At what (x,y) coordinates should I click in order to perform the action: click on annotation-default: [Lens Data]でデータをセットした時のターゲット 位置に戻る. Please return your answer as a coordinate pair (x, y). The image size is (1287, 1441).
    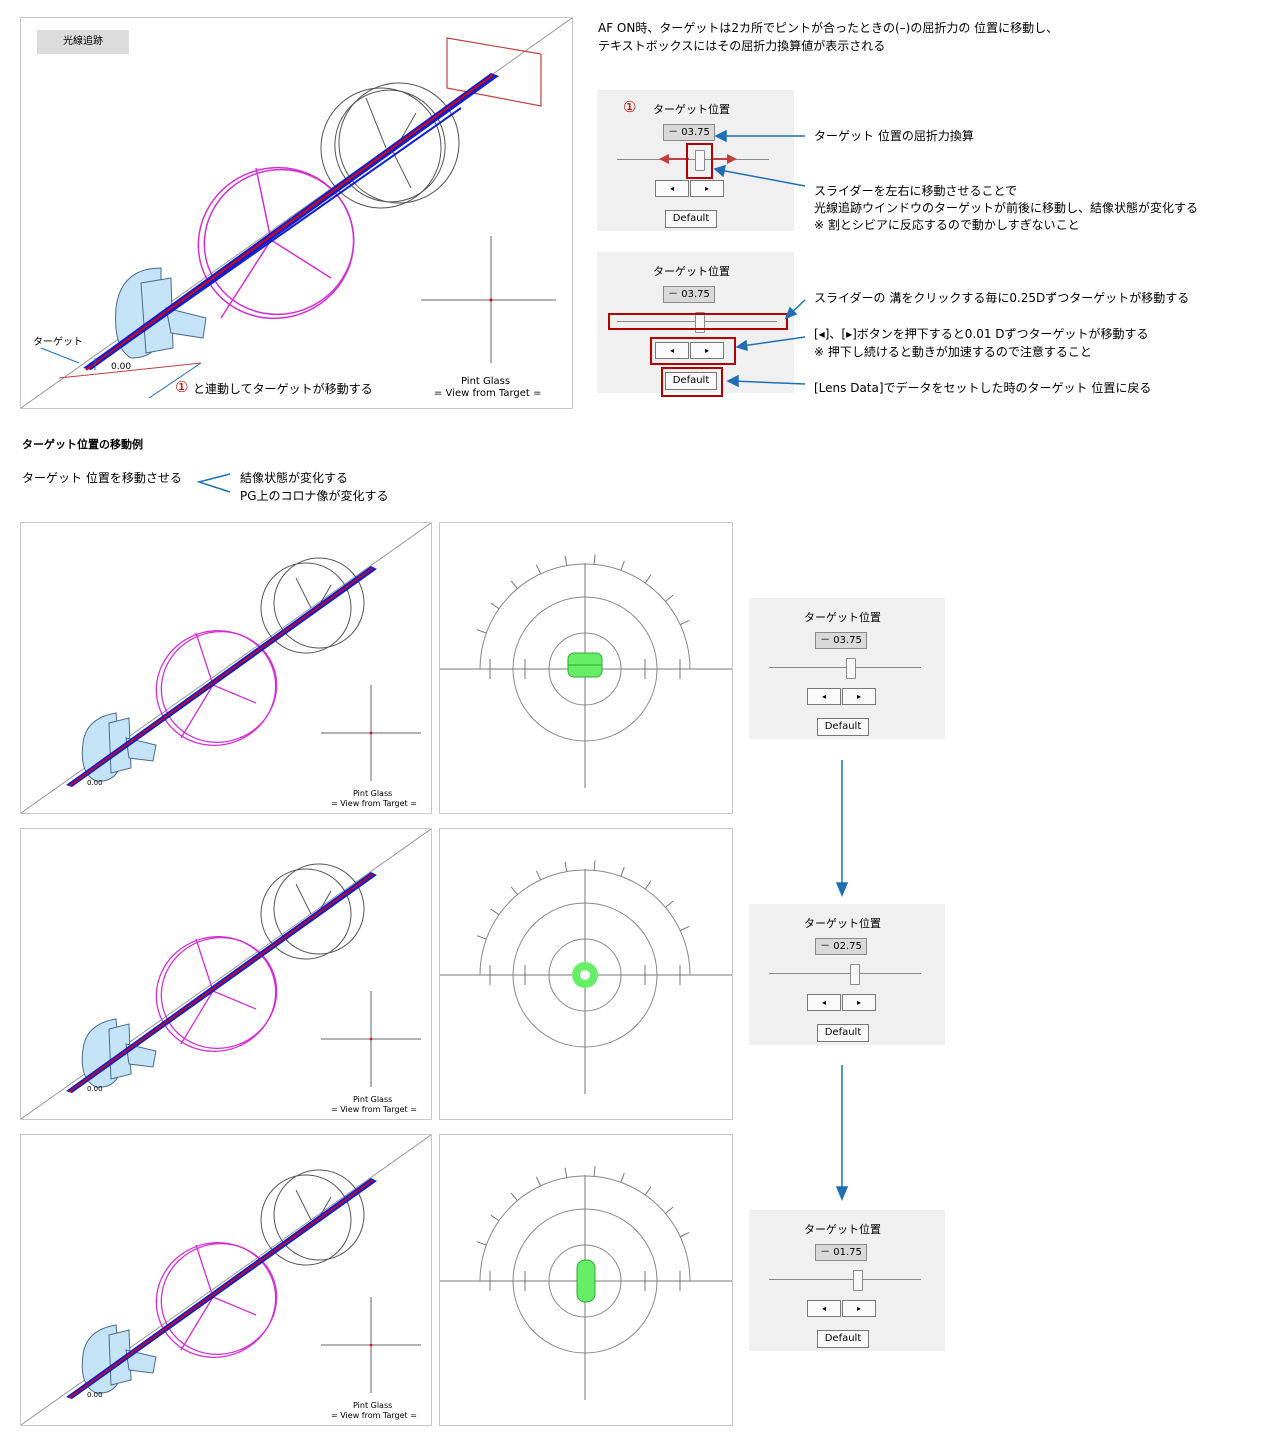
    Looking at the image, I should click on (983, 388).